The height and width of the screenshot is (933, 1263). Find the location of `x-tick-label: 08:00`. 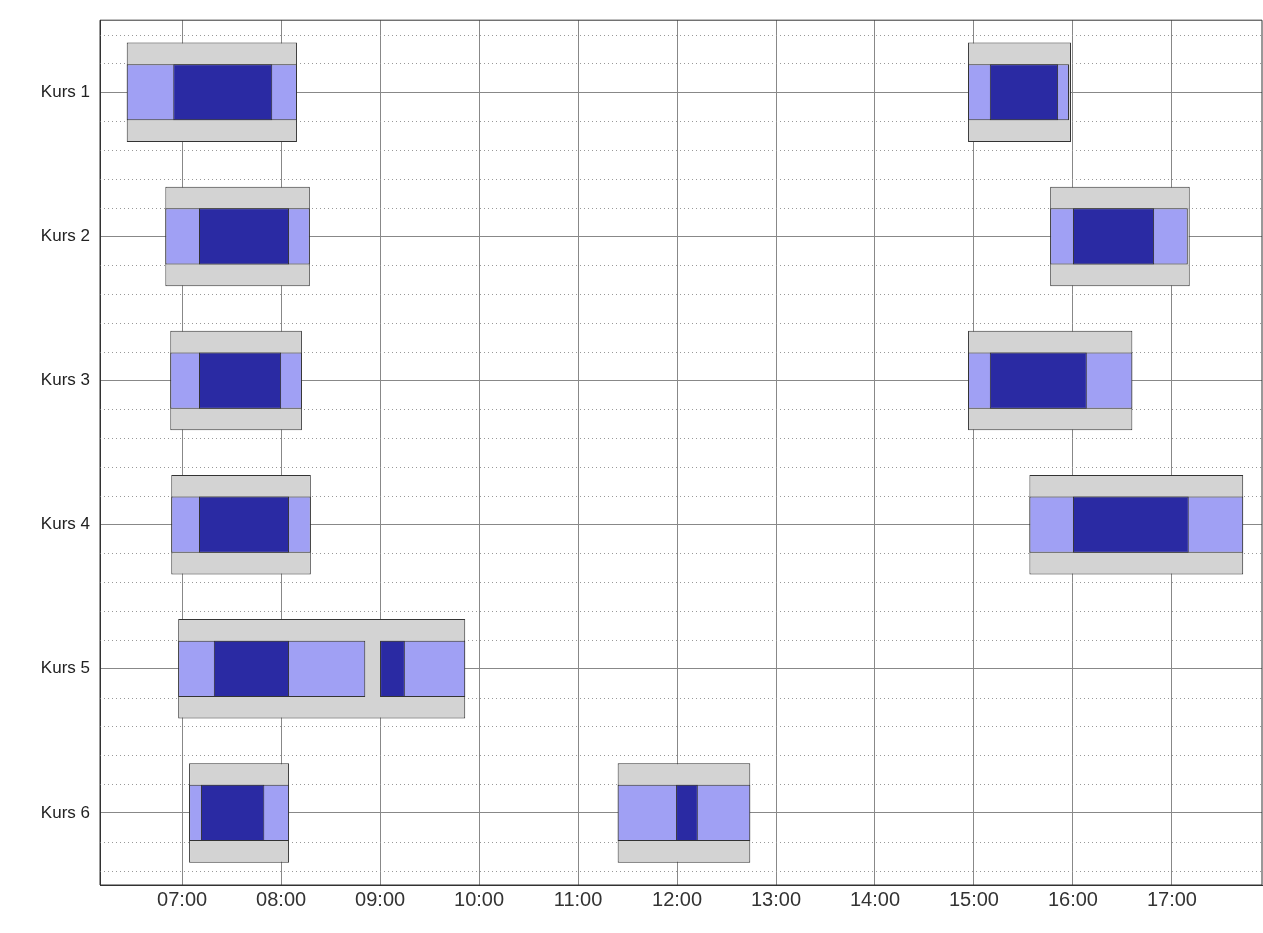

x-tick-label: 08:00 is located at coordinates (281, 898).